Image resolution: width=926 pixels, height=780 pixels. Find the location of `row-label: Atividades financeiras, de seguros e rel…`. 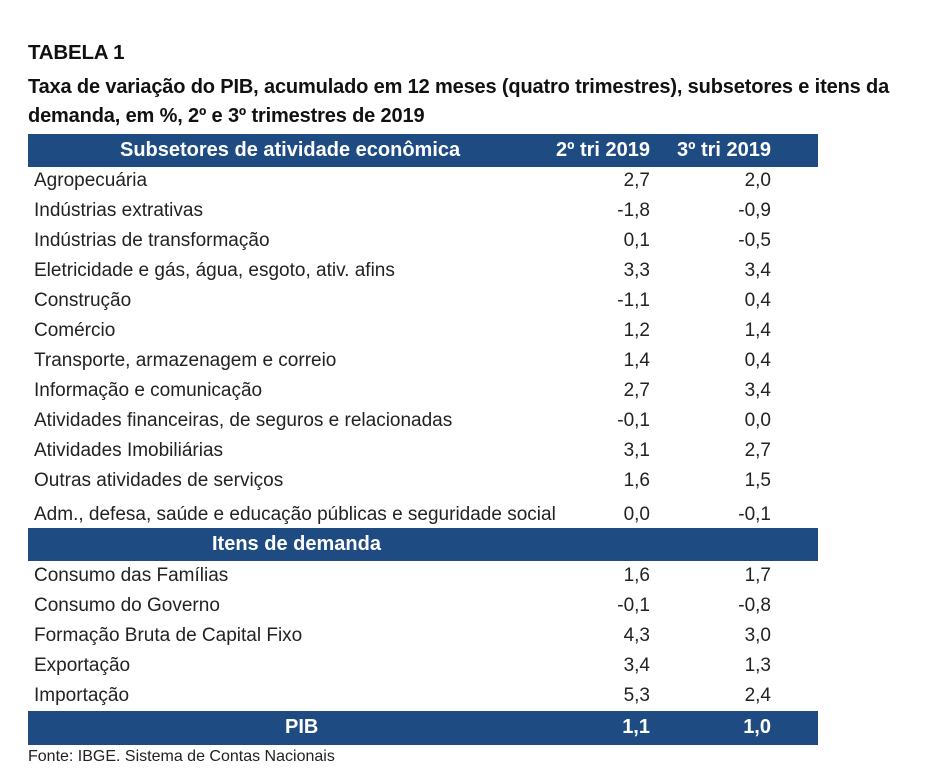

row-label: Atividades financeiras, de seguros e rel… is located at coordinates (243, 420).